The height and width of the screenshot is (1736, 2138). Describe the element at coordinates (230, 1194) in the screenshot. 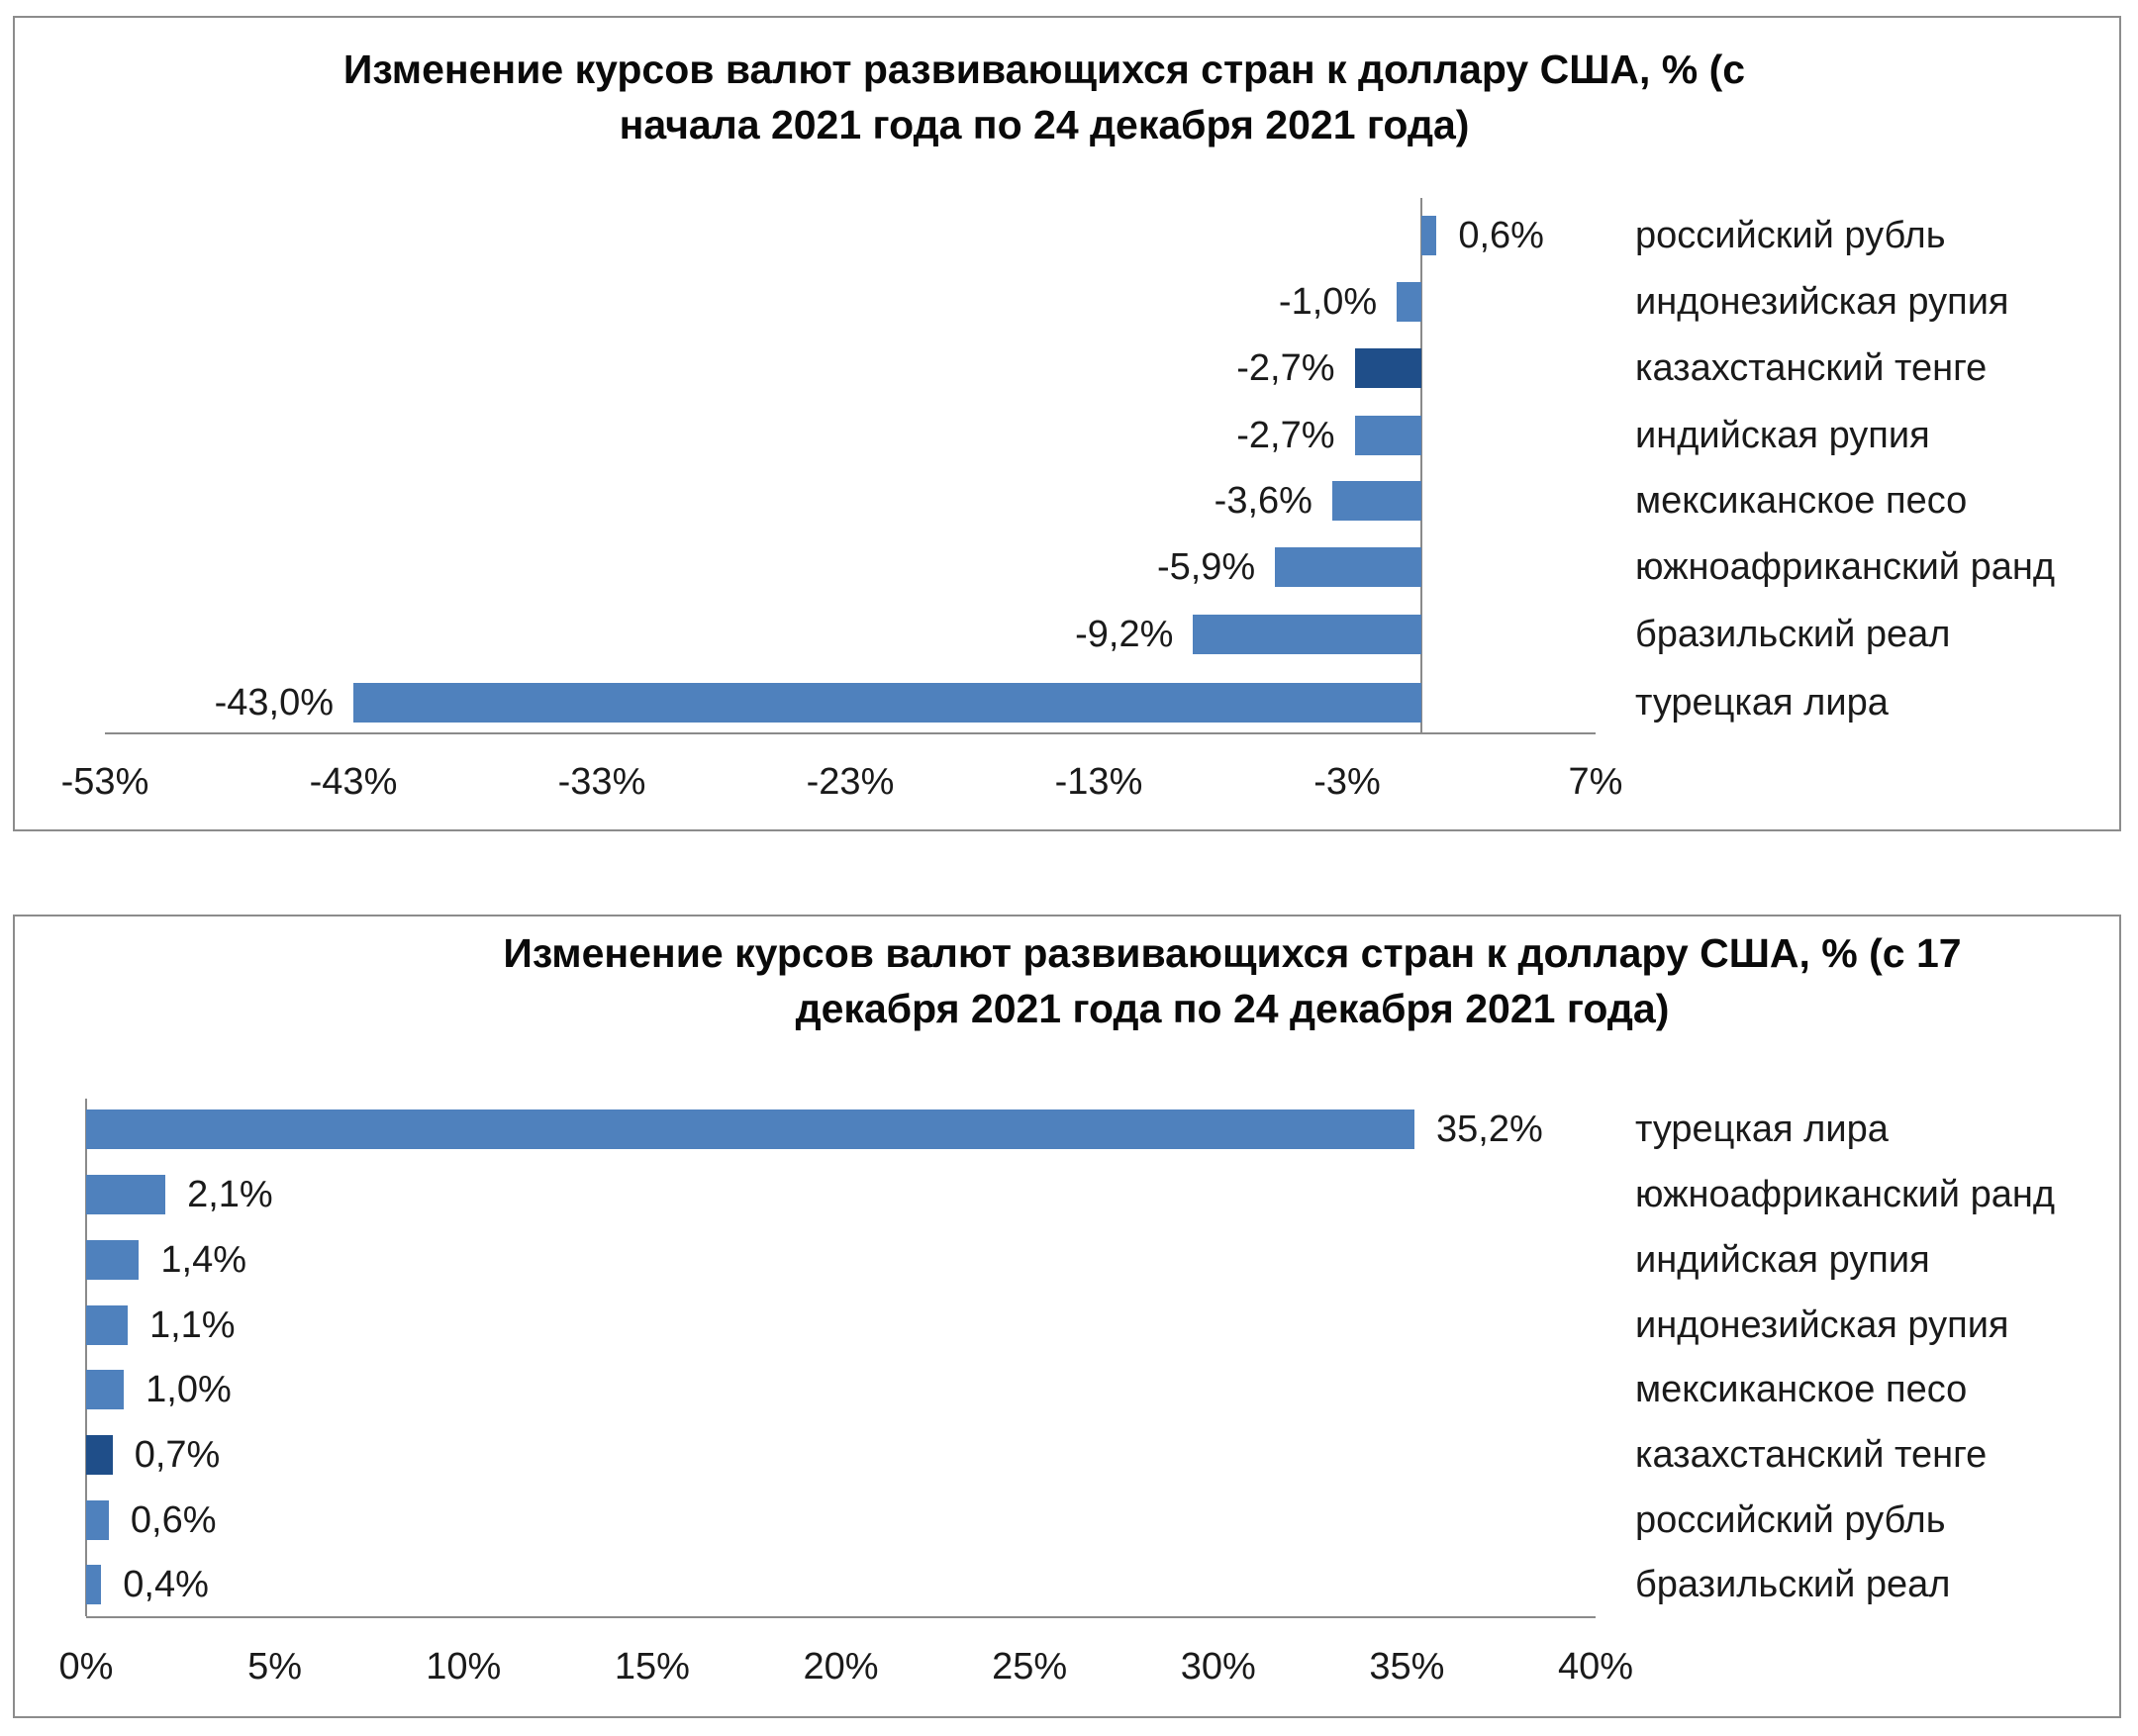

I see `data-label: 2,1%` at that location.